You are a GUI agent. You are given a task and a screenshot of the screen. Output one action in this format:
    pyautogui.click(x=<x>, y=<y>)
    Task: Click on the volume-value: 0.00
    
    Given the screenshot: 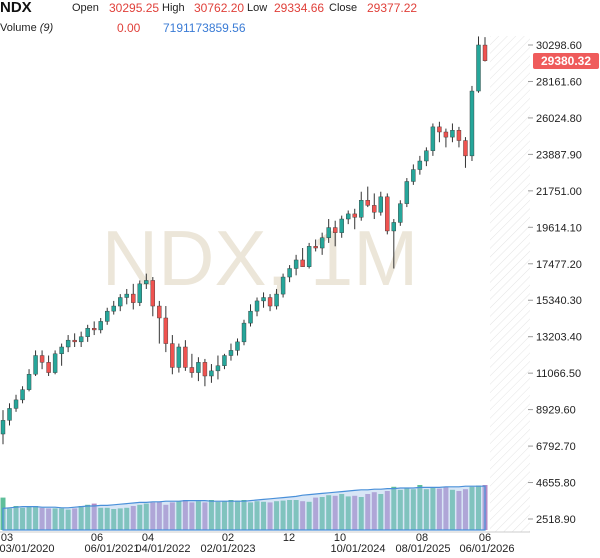 What is the action you would take?
    pyautogui.click(x=129, y=28)
    